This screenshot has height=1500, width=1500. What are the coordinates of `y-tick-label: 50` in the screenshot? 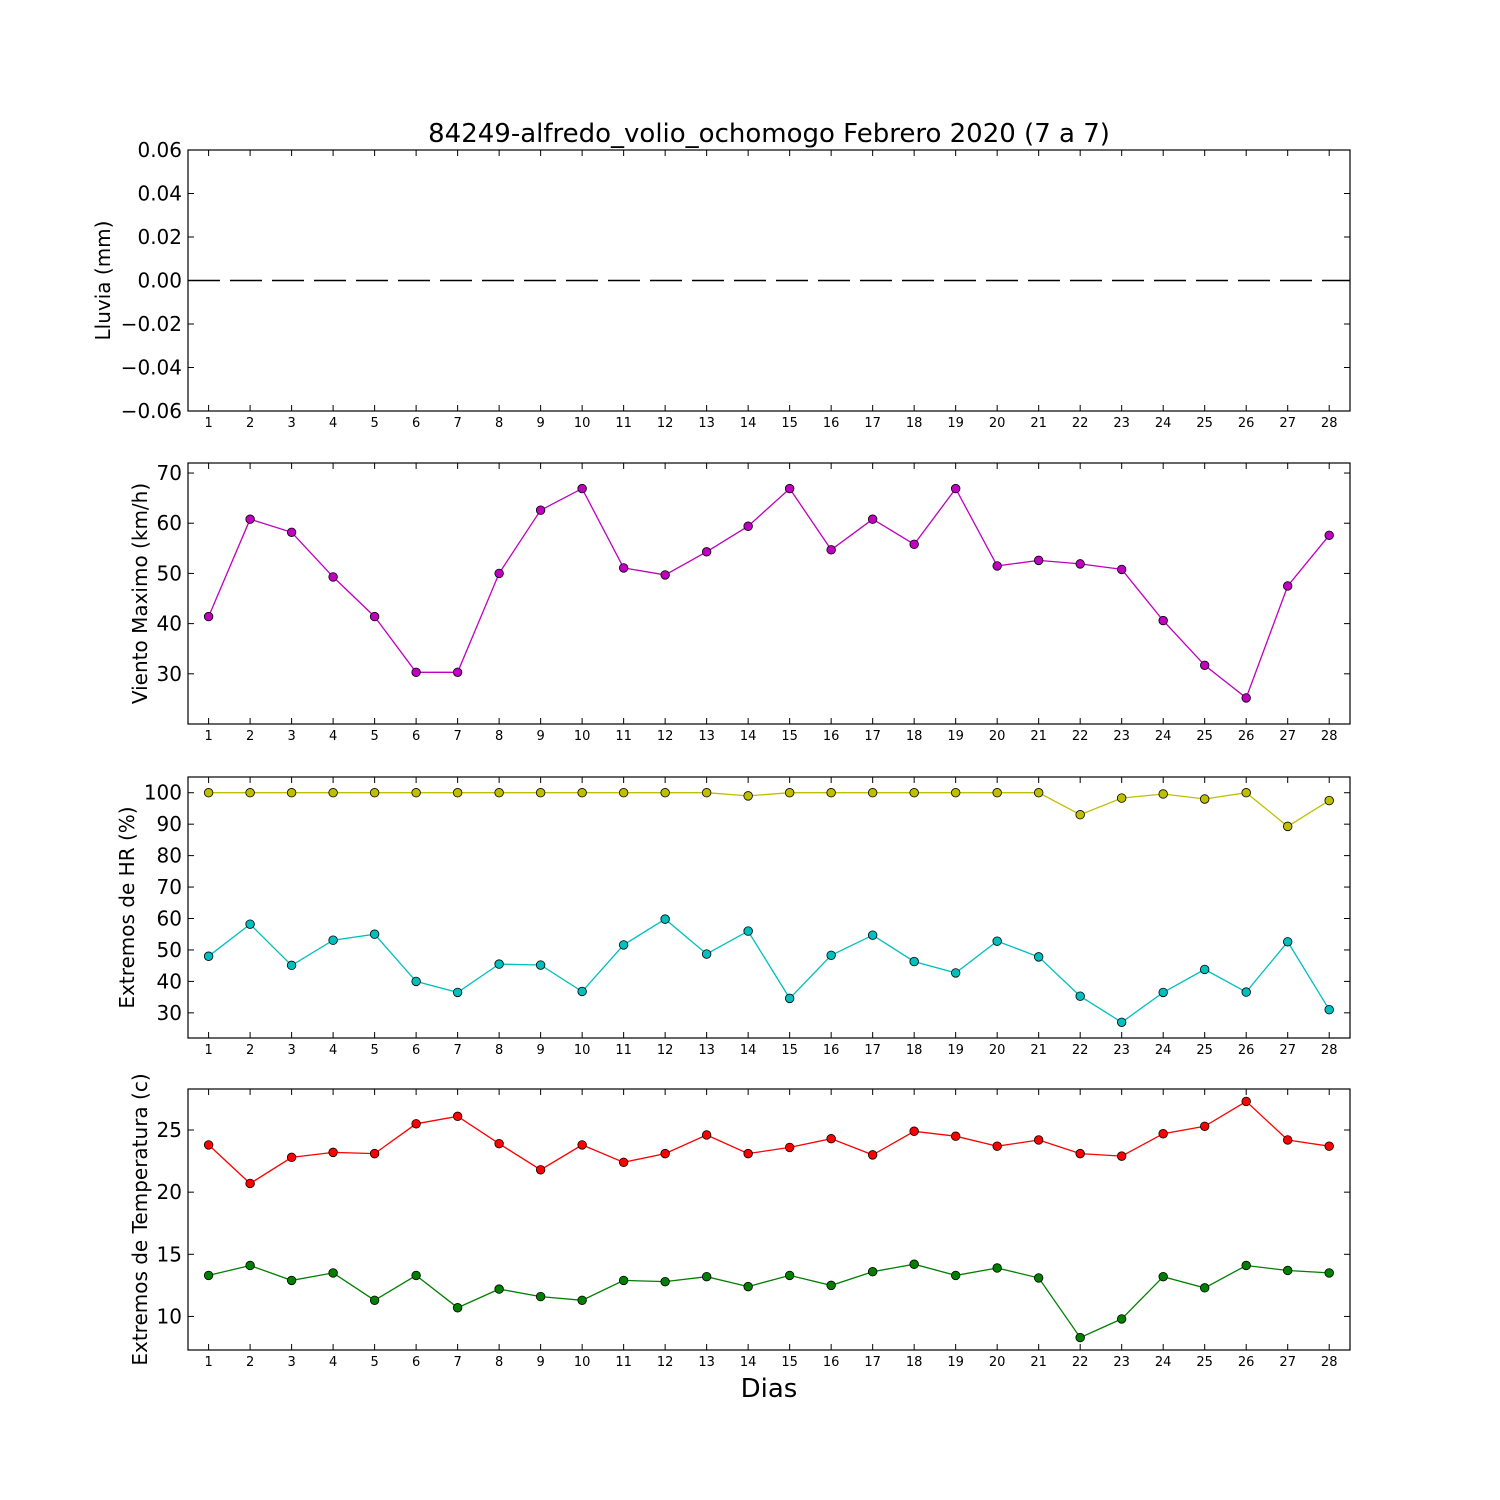 It's located at (169, 573).